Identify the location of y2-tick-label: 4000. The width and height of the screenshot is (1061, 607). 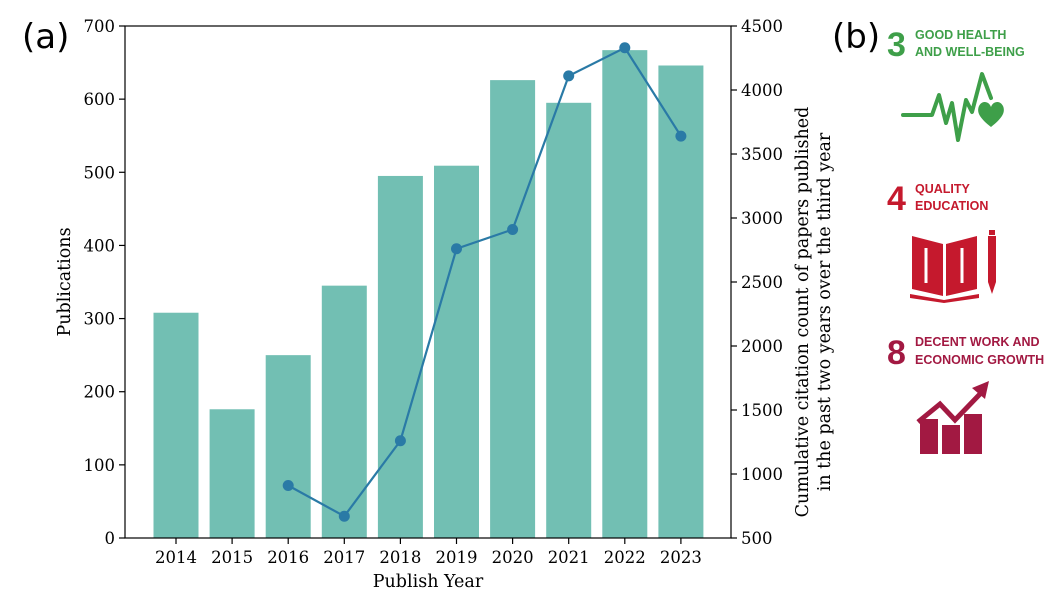
(762, 90).